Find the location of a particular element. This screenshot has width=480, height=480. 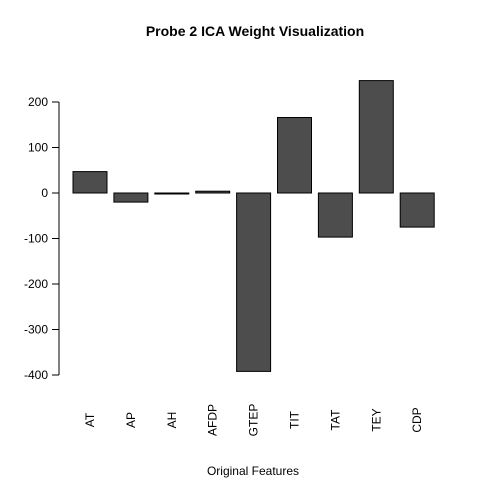

category-label-gtep: GTEP is located at coordinates (254, 420).